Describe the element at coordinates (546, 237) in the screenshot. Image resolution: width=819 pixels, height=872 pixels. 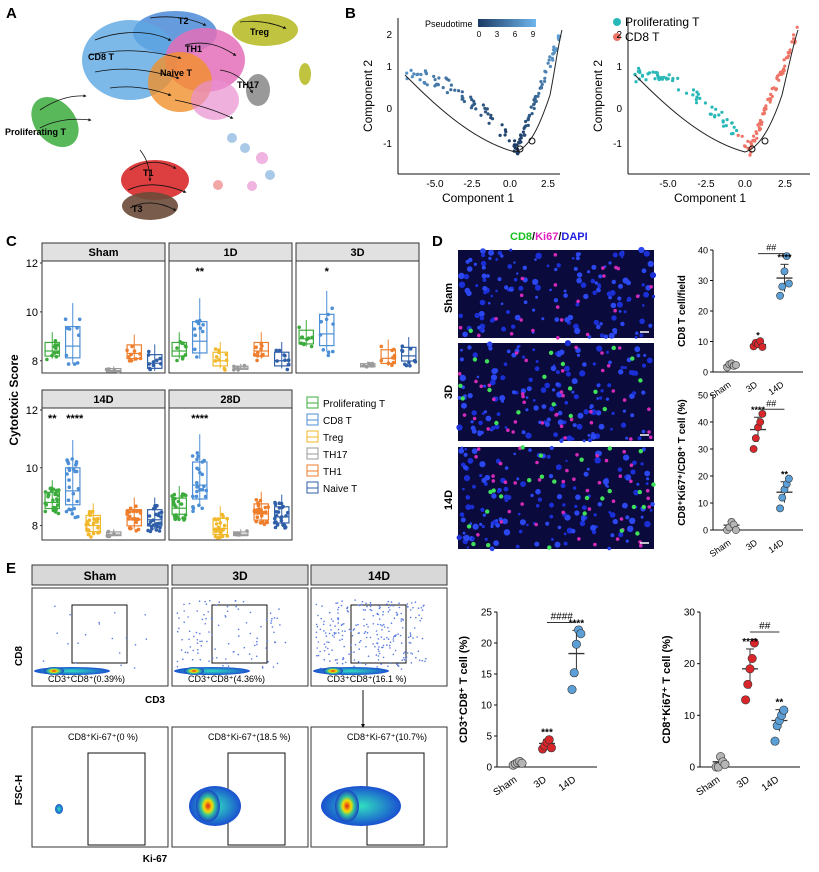
I see `stain-ki67: Ki67` at that location.